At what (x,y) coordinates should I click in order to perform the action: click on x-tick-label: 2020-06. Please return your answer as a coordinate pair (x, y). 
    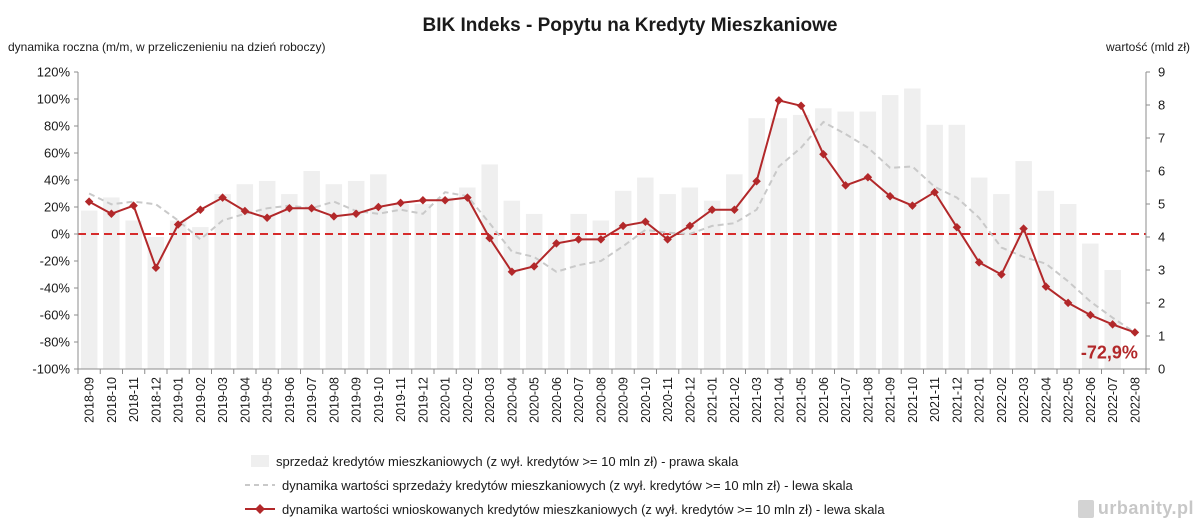
    Looking at the image, I should click on (557, 400).